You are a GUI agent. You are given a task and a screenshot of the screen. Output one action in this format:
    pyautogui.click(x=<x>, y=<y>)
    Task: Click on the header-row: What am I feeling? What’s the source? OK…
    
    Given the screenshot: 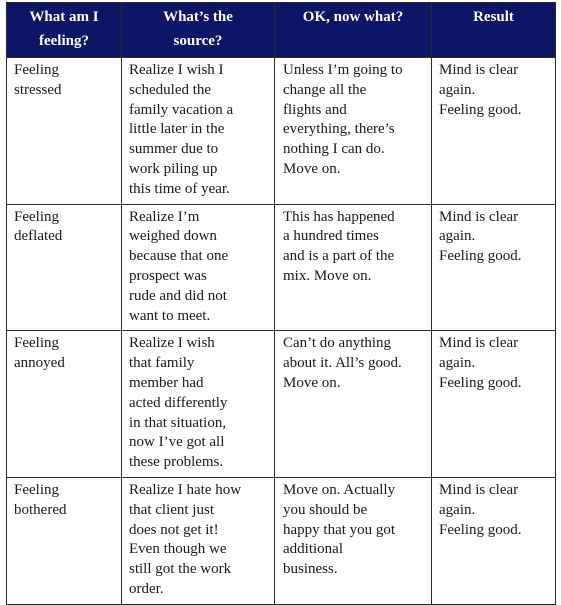 What is the action you would take?
    pyautogui.click(x=281, y=30)
    